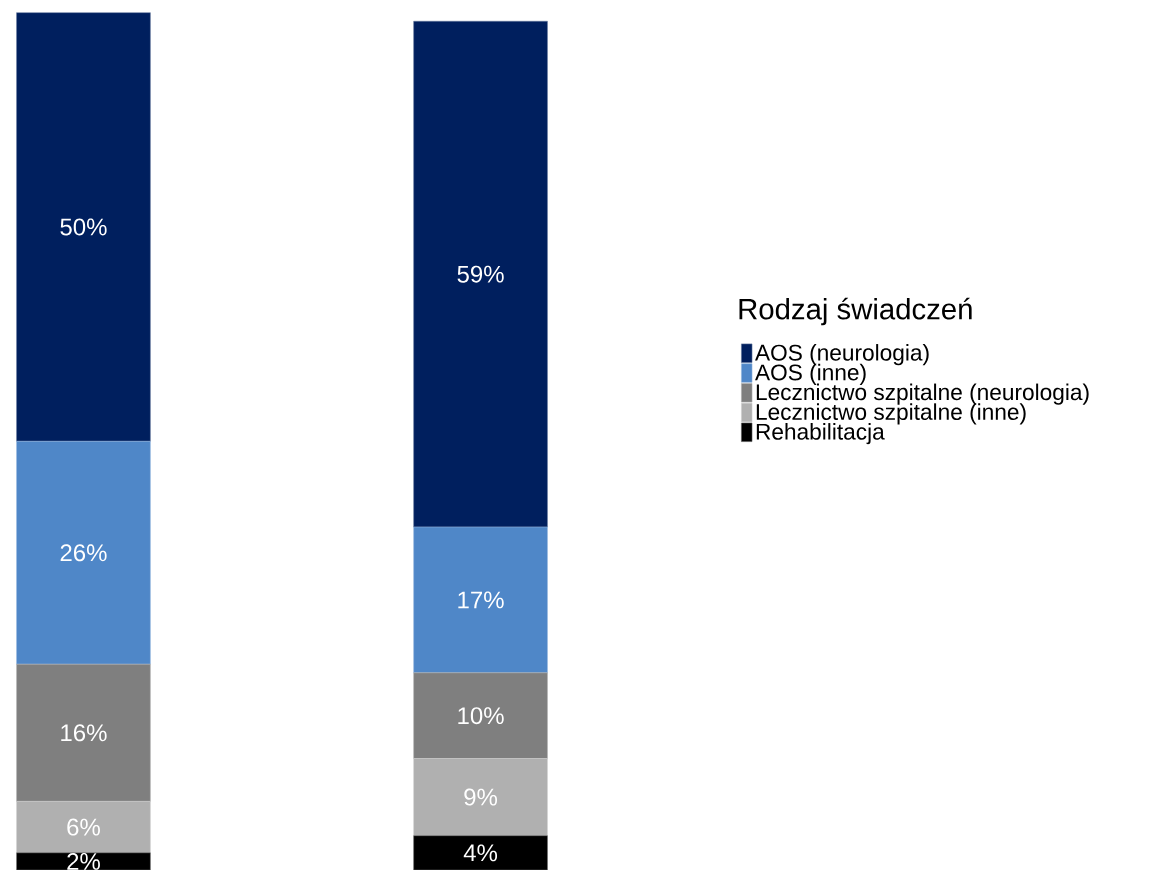 The height and width of the screenshot is (870, 1160). I want to click on data-label: 50%, so click(83, 227).